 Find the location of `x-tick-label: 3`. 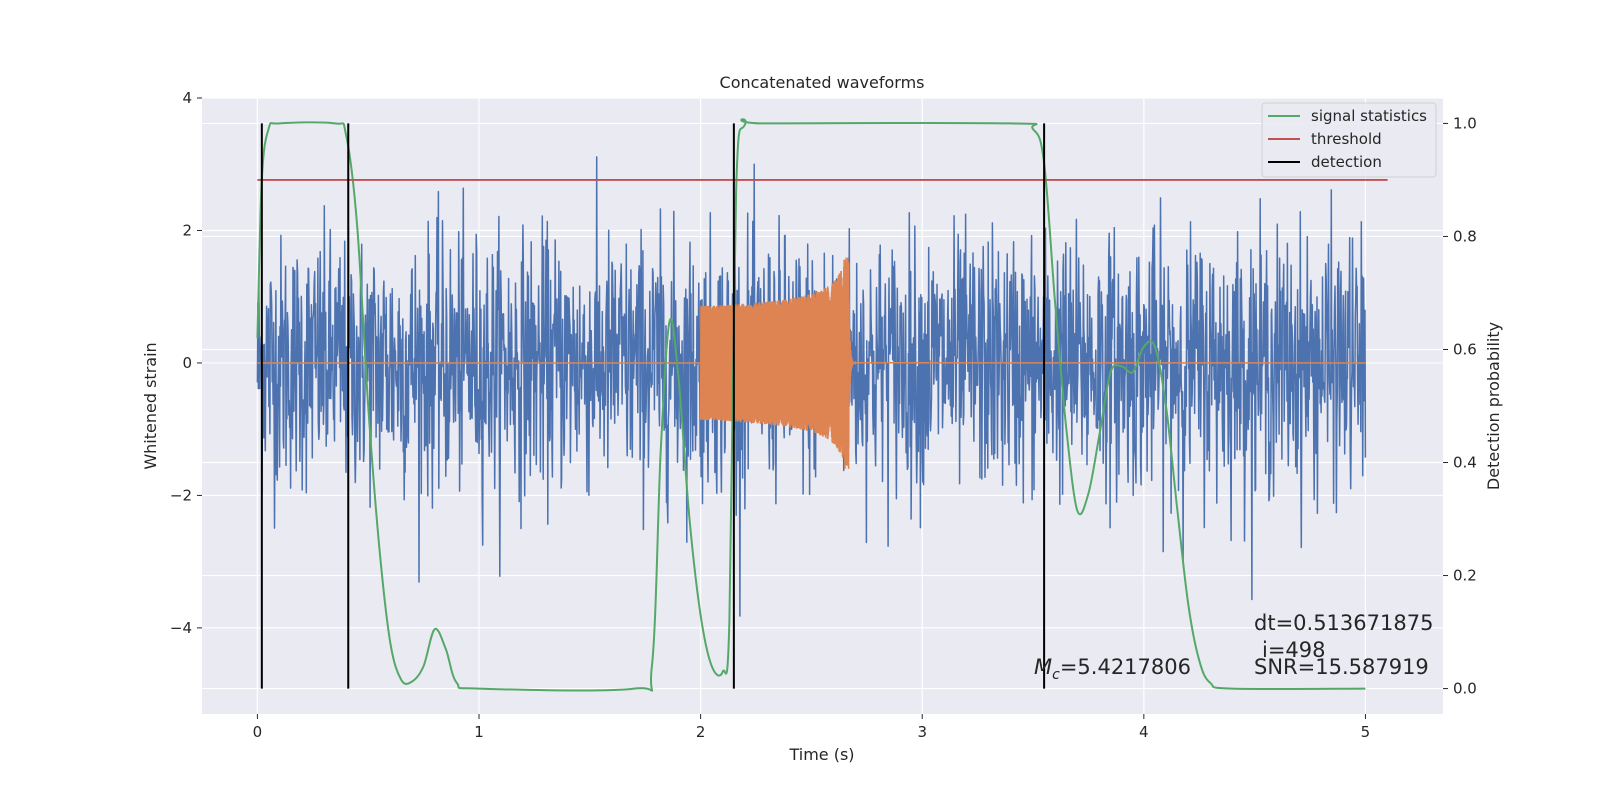

x-tick-label: 3 is located at coordinates (922, 732).